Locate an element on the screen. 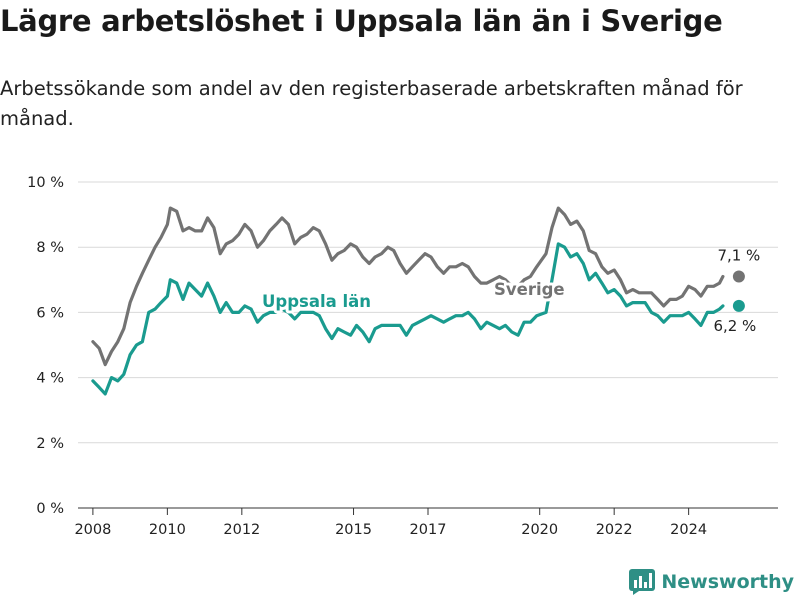 This screenshot has height=600, width=800. series-labels: Sverige Uppsala län 7,1 % 6,2 % is located at coordinates (509, 291).